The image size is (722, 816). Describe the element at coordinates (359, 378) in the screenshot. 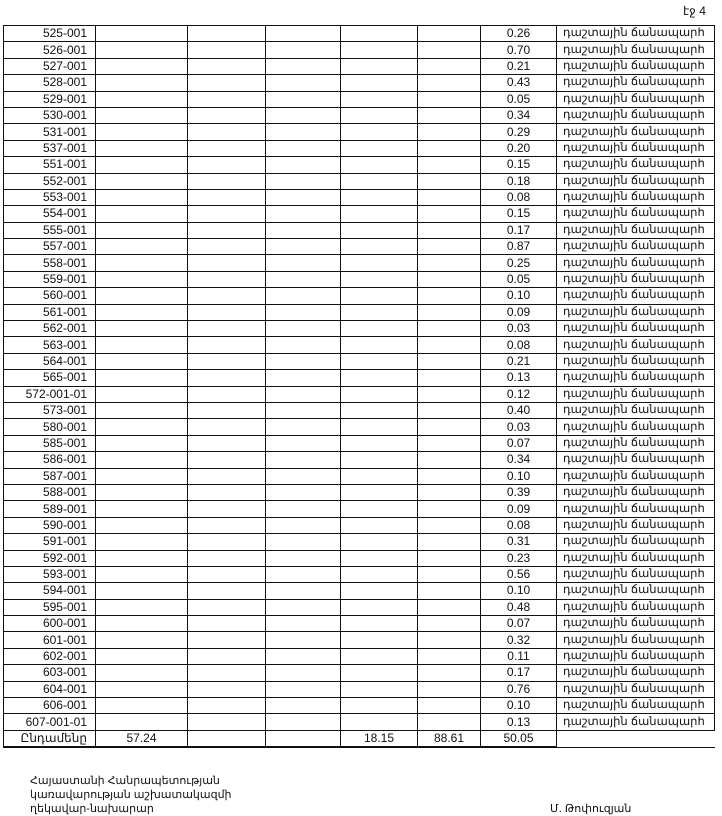

I see `table-row: 565-001 0.13 դաշտային ճանապարհ` at that location.